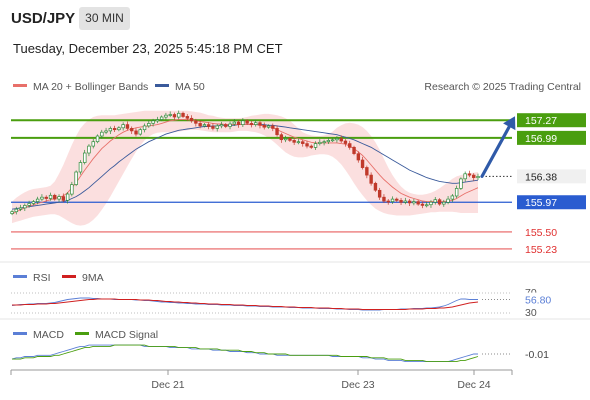 The height and width of the screenshot is (400, 590). What do you see at coordinates (104, 18) in the screenshot?
I see `timeframe-badge: 30 MIN` at bounding box center [104, 18].